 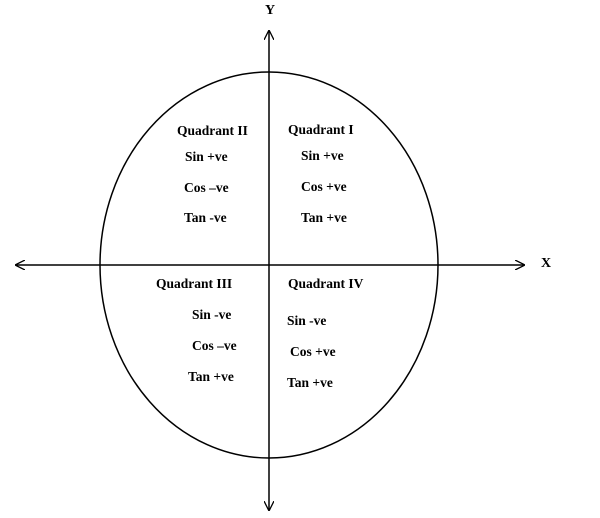 What do you see at coordinates (194, 283) in the screenshot?
I see `quadrant-label: Quadrant III` at bounding box center [194, 283].